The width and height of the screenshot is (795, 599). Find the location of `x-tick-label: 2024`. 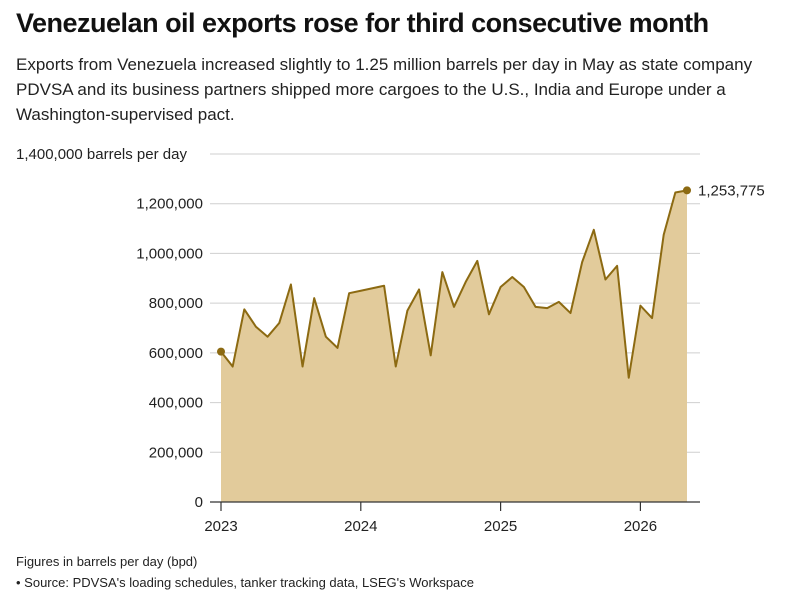

x-tick-label: 2024 is located at coordinates (360, 526).